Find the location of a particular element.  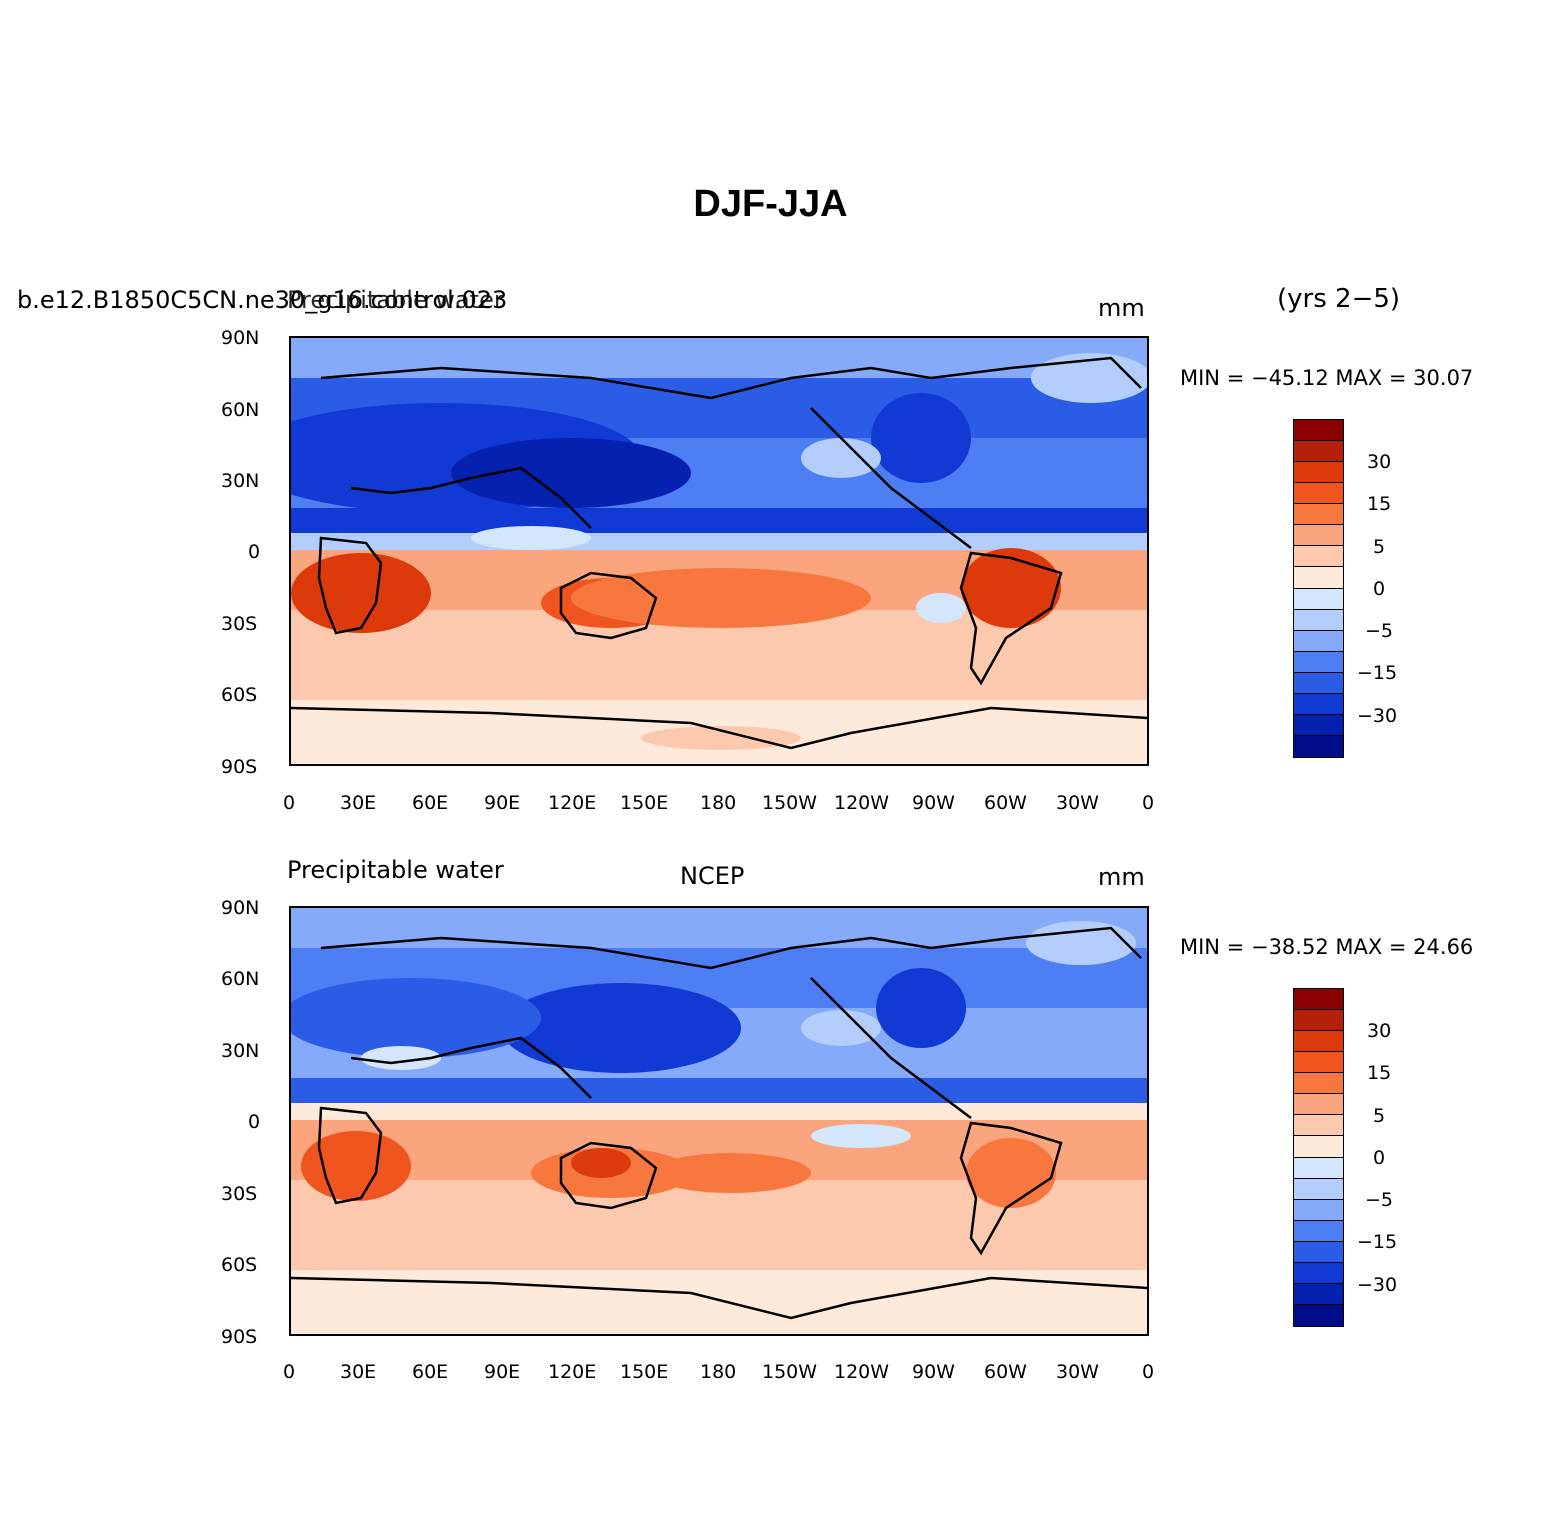

top-lon-tick: 60E is located at coordinates (430, 803).